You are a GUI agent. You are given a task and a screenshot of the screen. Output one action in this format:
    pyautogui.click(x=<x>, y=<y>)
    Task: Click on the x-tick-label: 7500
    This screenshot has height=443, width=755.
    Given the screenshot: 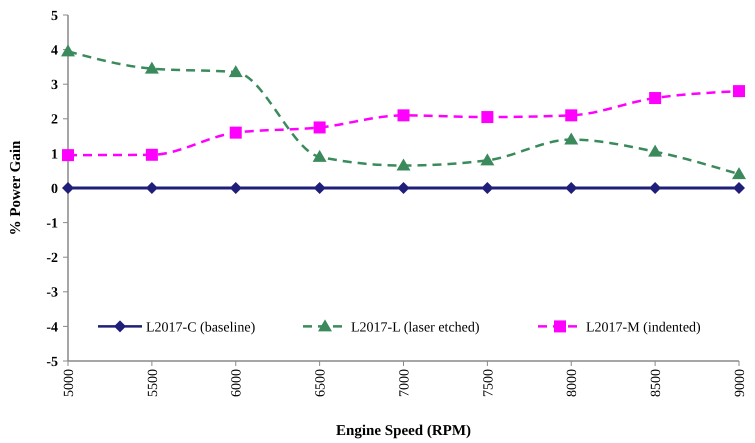 What is the action you would take?
    pyautogui.click(x=488, y=383)
    